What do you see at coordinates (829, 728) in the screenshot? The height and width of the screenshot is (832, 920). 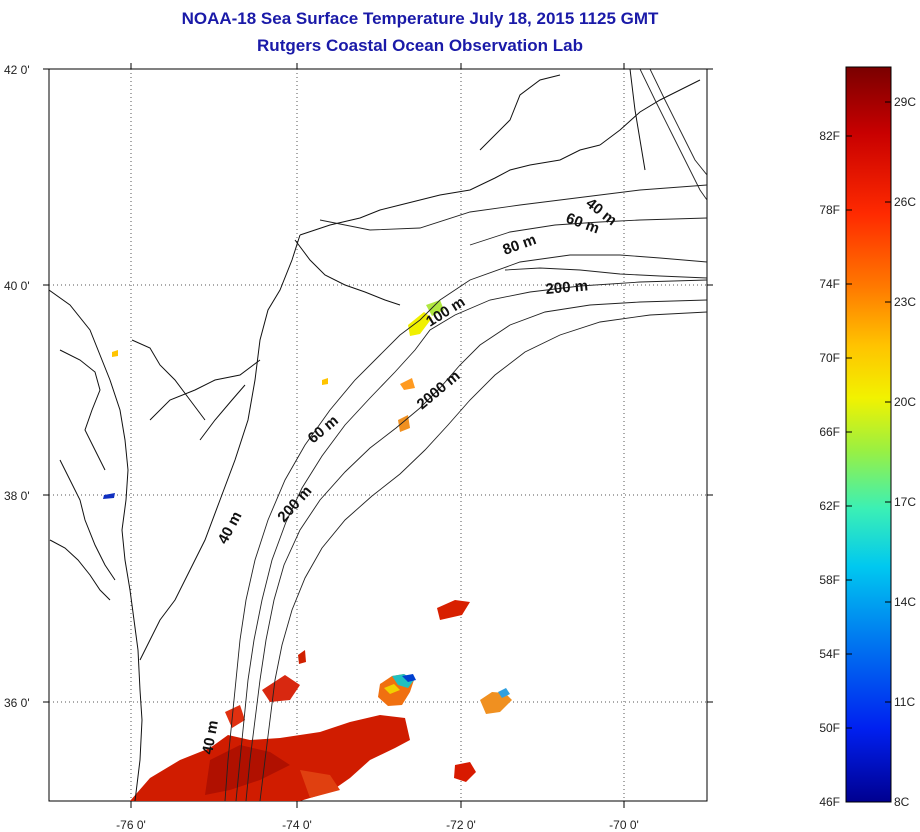 I see `fahrenheit-label: 50F` at bounding box center [829, 728].